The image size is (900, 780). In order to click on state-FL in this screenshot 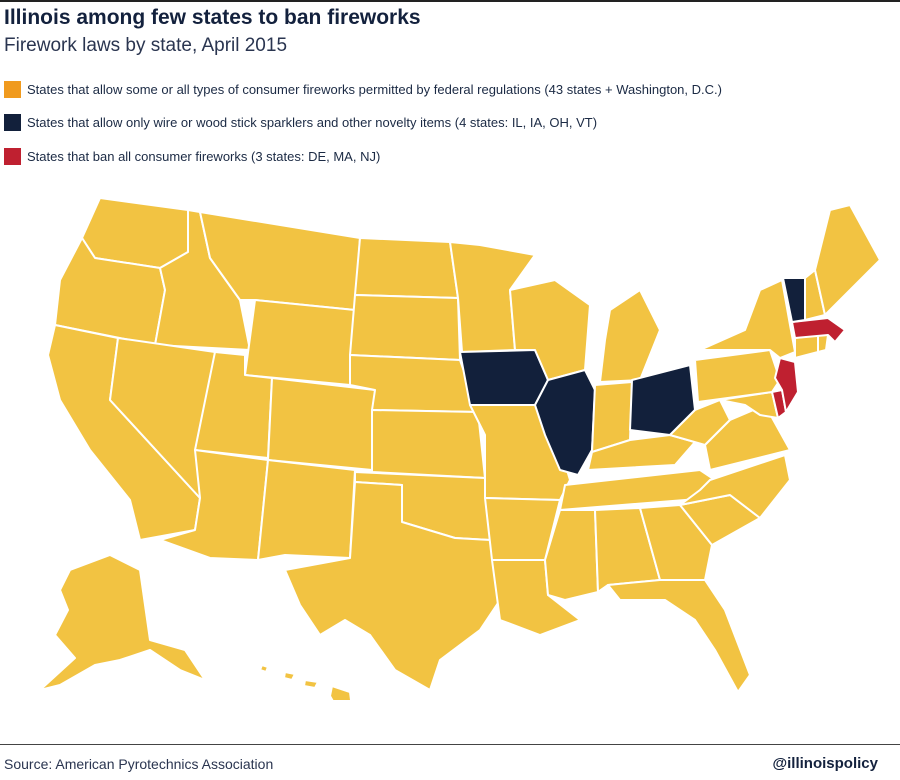, I will do `click(679, 636)`.